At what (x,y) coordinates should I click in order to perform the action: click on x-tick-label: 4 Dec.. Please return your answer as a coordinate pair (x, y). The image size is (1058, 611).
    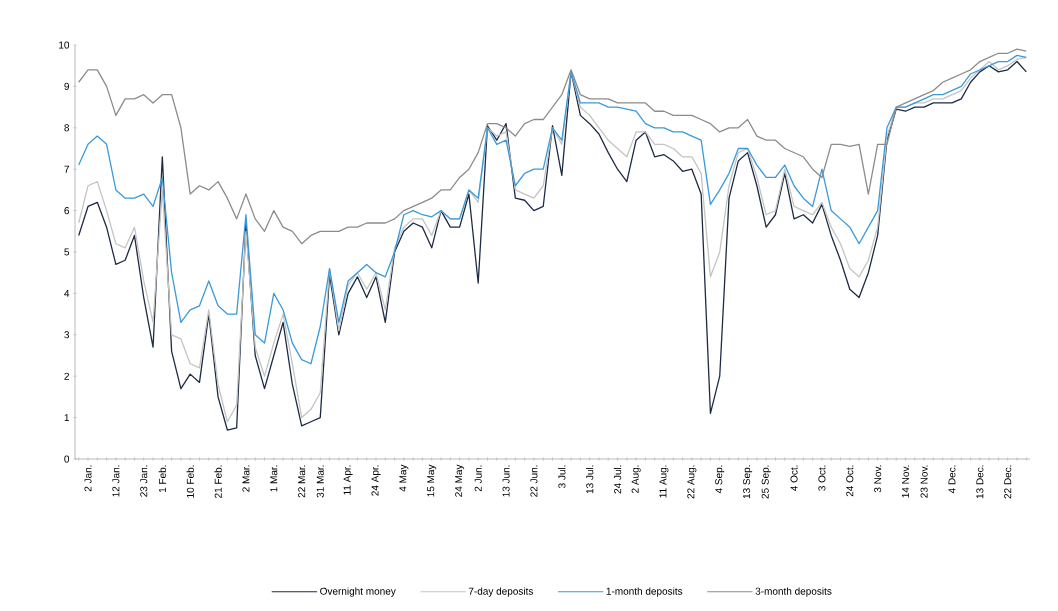
    Looking at the image, I should click on (952, 479).